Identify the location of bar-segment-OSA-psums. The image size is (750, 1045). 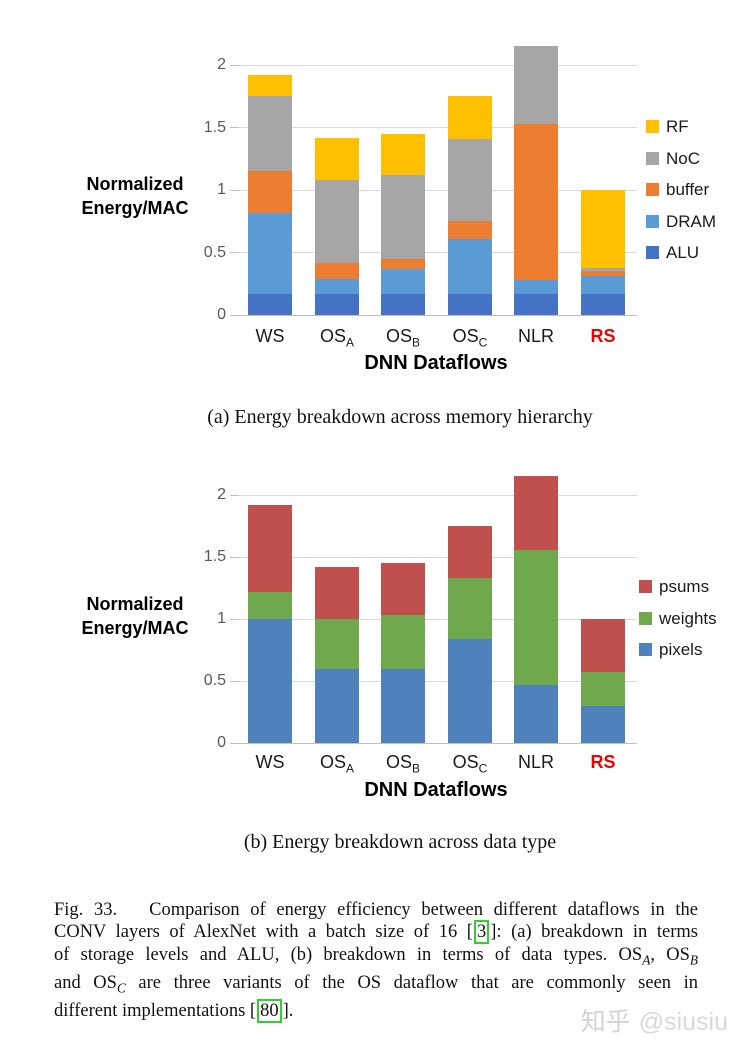
(337, 592).